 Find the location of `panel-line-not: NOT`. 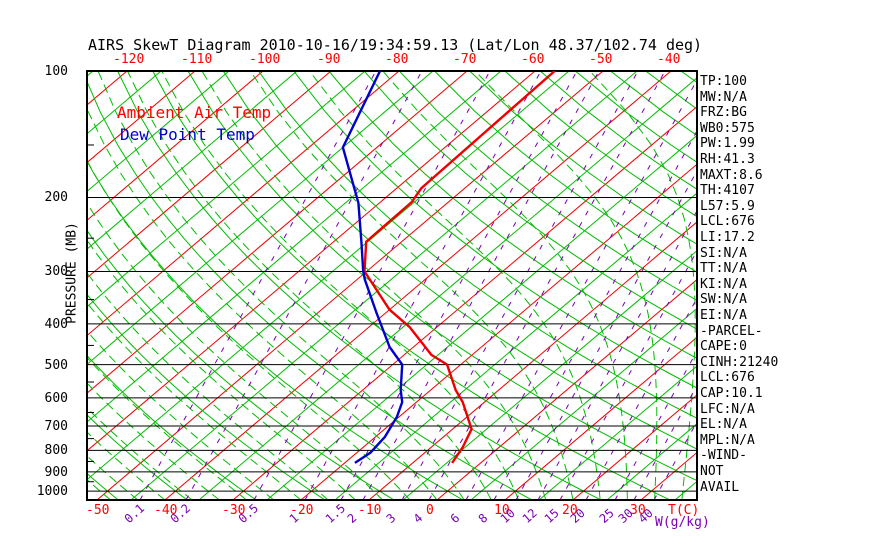

panel-line-not: NOT is located at coordinates (712, 471).